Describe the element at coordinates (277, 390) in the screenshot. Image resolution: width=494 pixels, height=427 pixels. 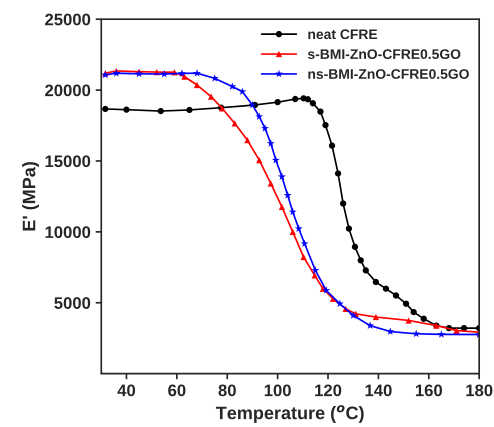
I see `x-tick-label: 100` at that location.